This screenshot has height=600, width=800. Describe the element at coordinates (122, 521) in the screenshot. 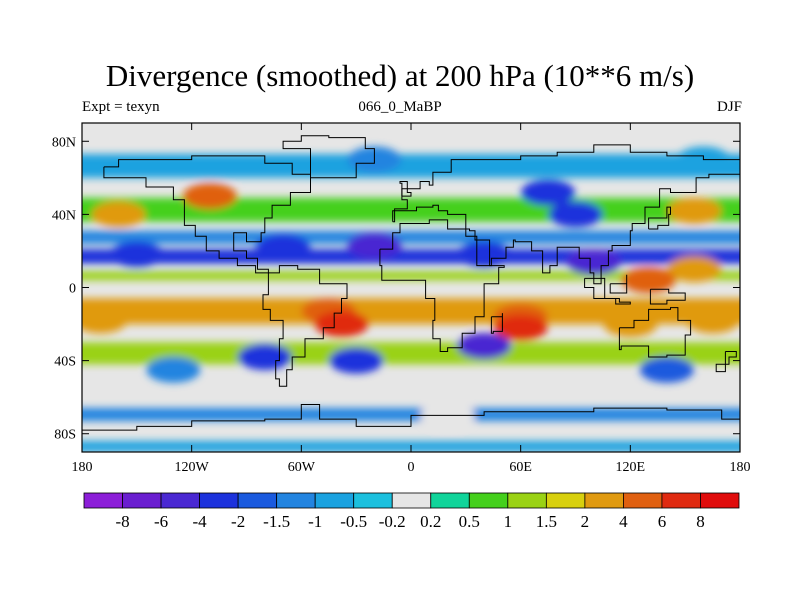

I see `colorbar-label: -8` at that location.